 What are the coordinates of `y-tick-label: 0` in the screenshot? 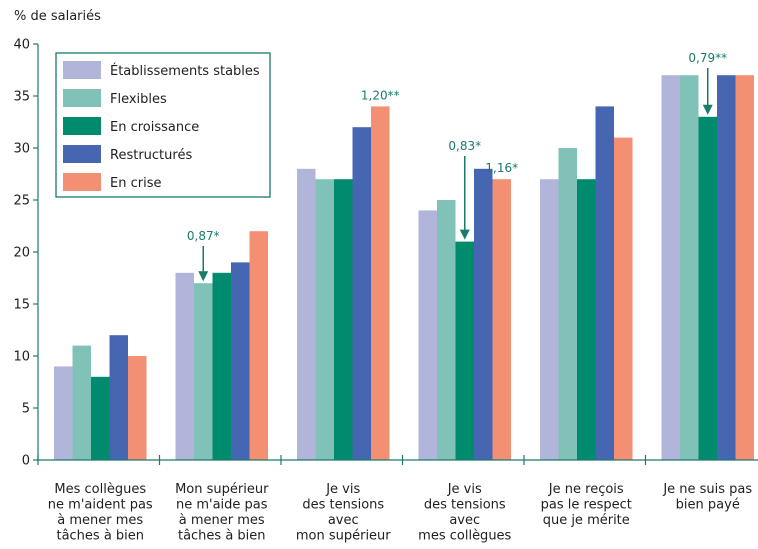 It's located at (26, 461).